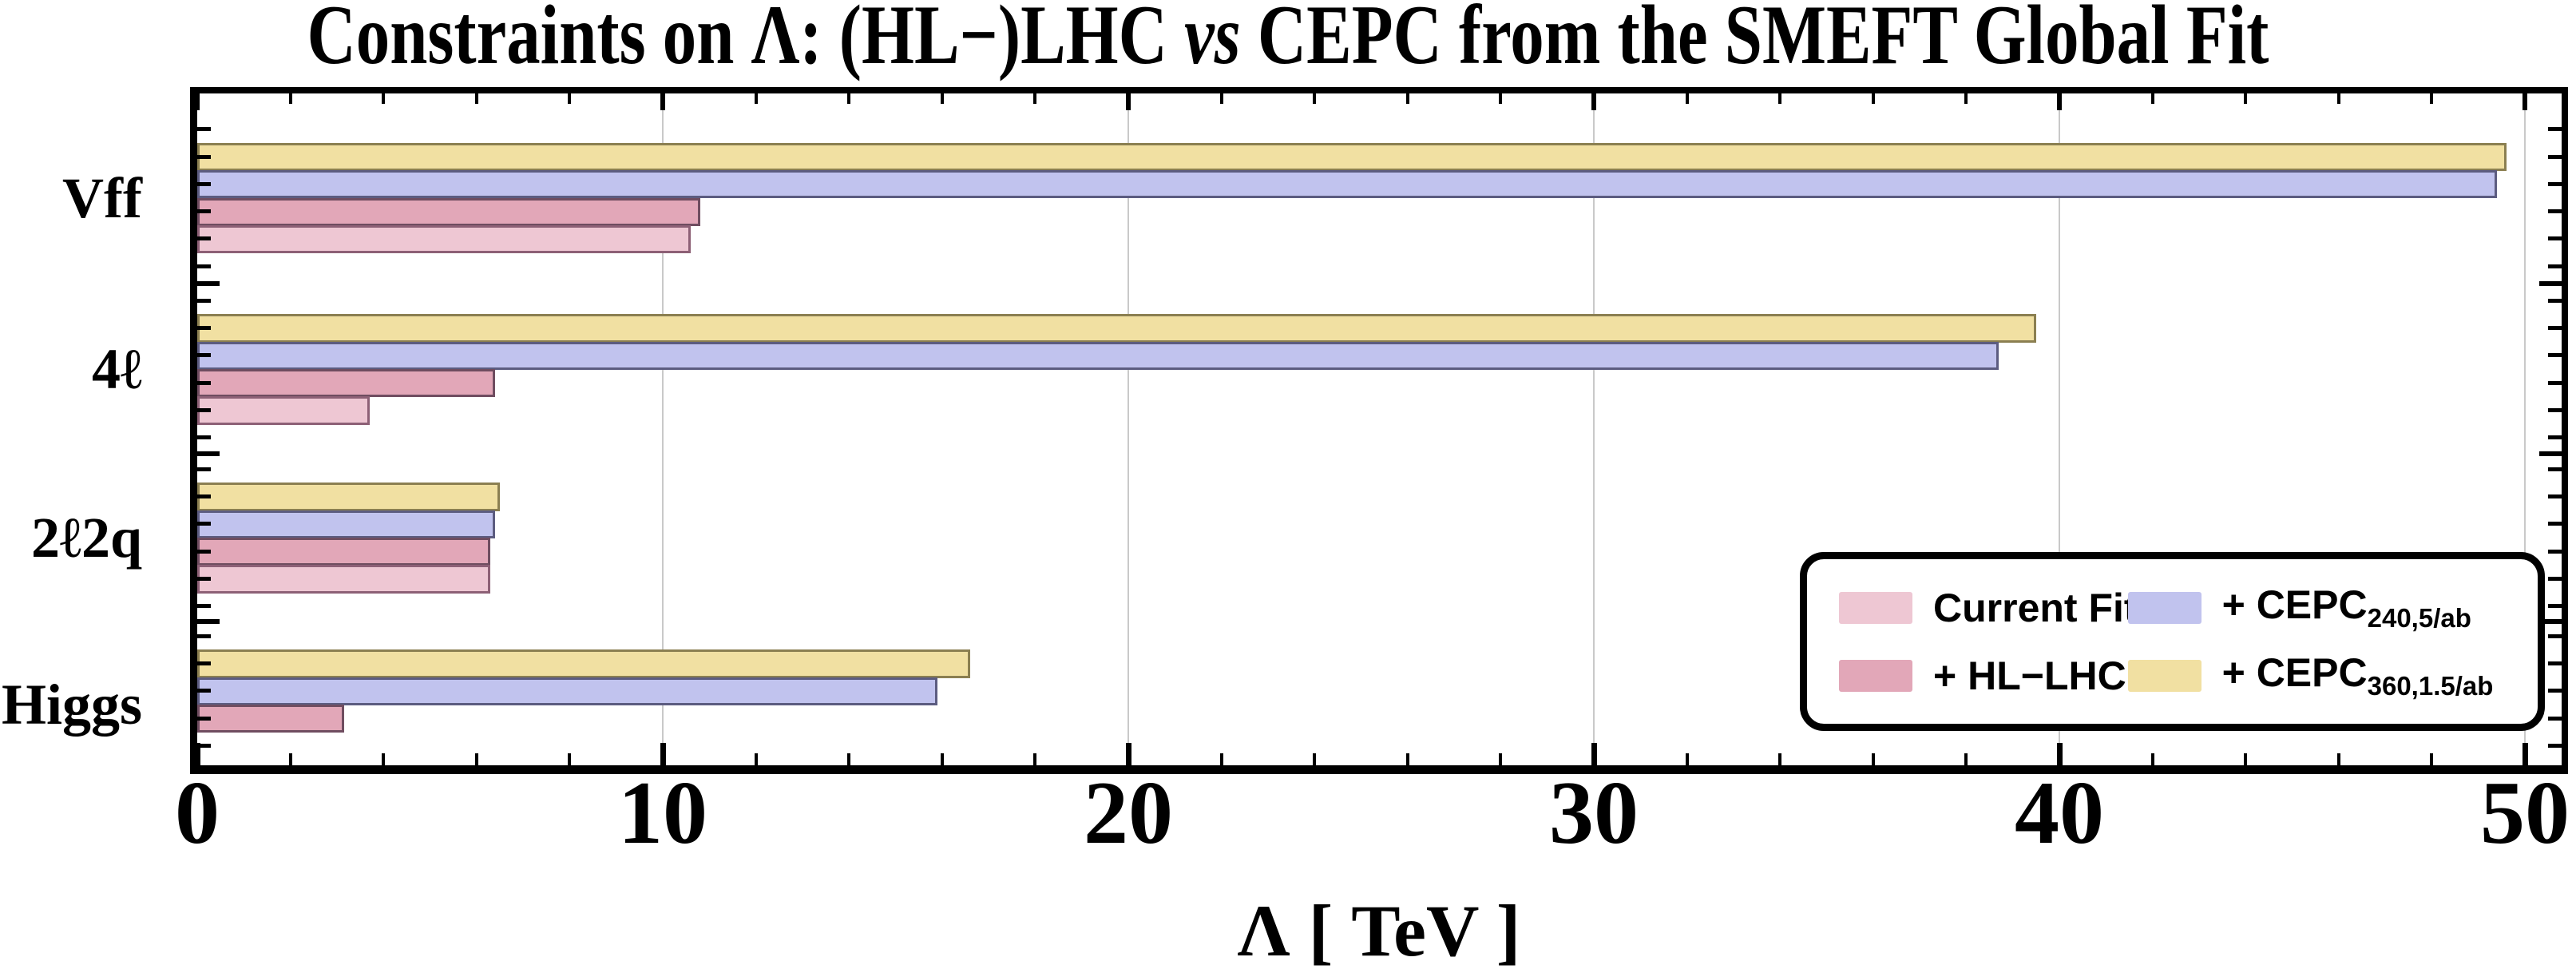 The image size is (2576, 973). I want to click on category-label-higgs: Higgs, so click(71, 705).